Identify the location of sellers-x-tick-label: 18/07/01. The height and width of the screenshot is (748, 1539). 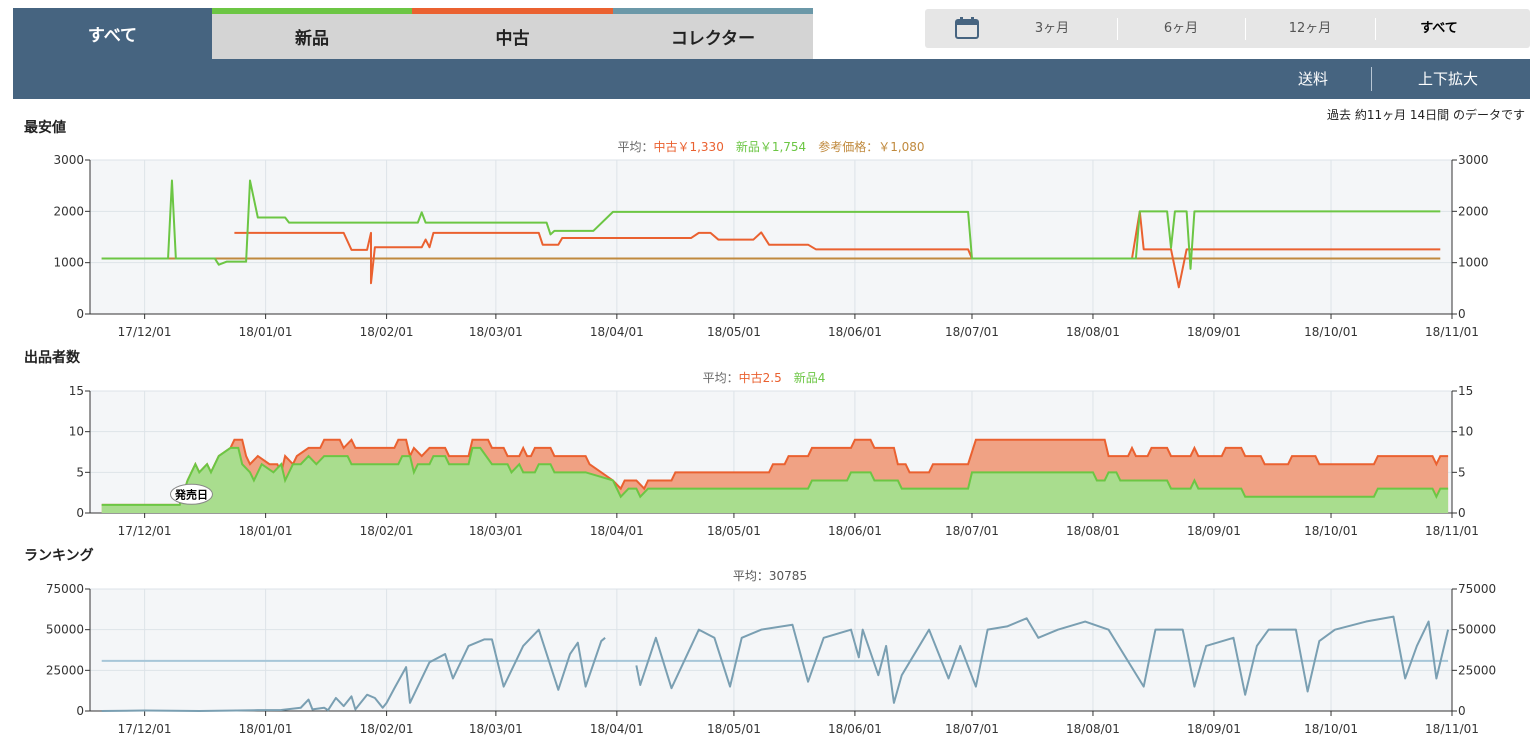
(972, 531).